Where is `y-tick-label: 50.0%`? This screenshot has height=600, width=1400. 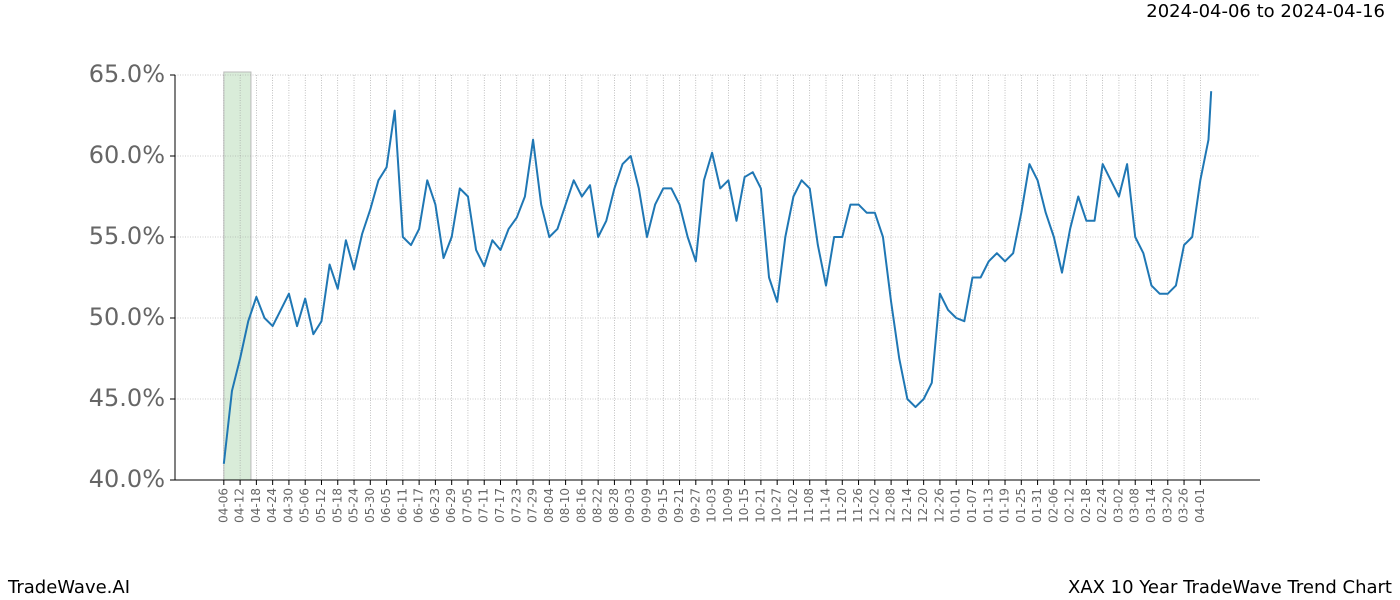 y-tick-label: 50.0% is located at coordinates (127, 317).